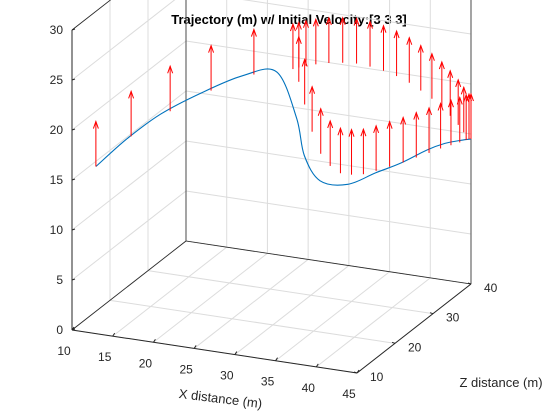 This screenshot has width=560, height=420. I want to click on vertical-tick-label: 20, so click(57, 130).